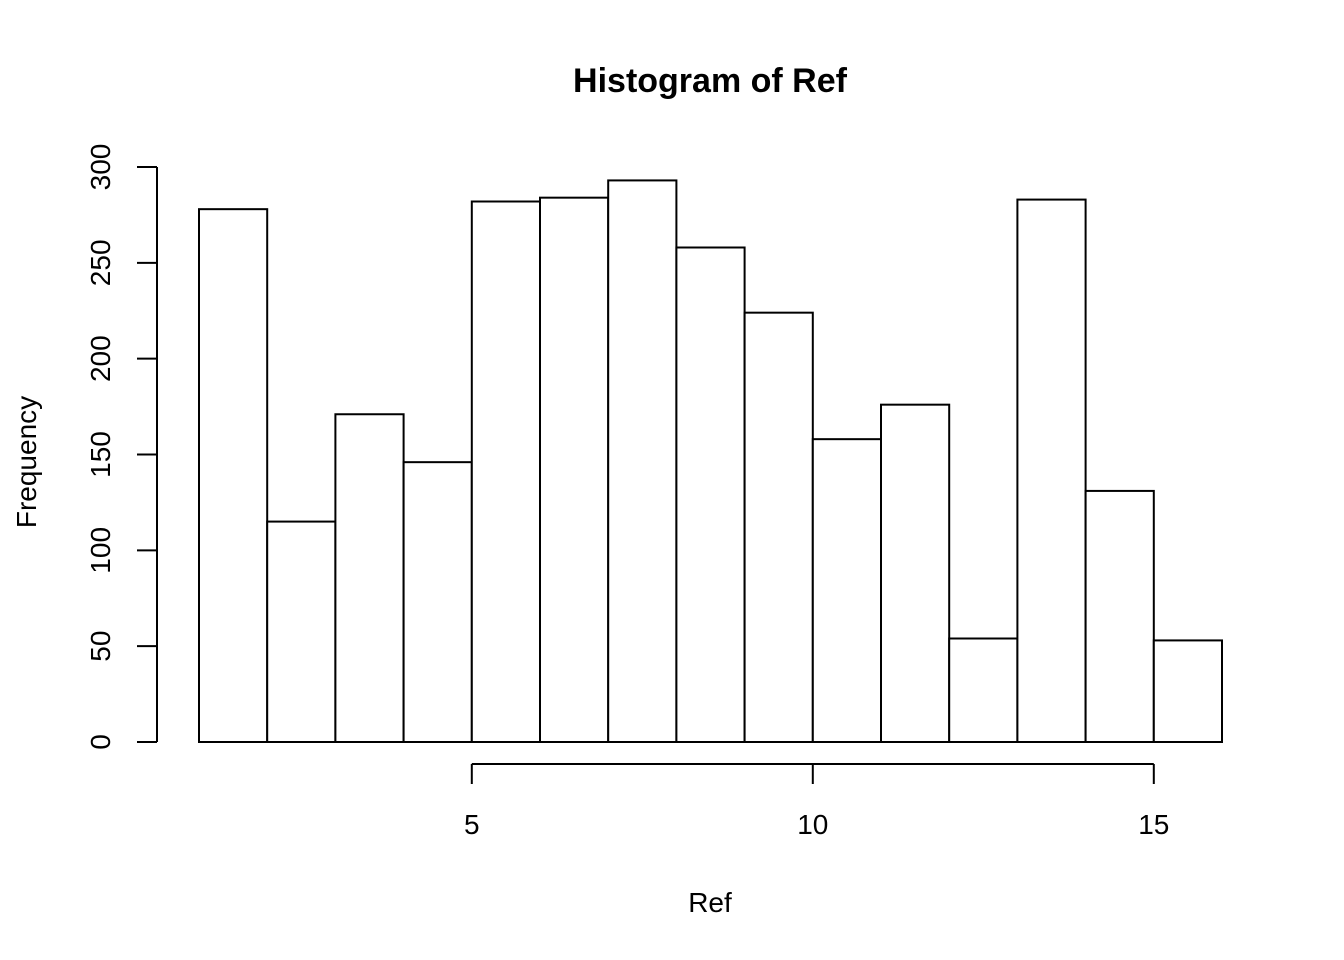 This screenshot has width=1344, height=960. Describe the element at coordinates (121, 447) in the screenshot. I see `y-axis: 0 50 100 150 200 250 300` at that location.